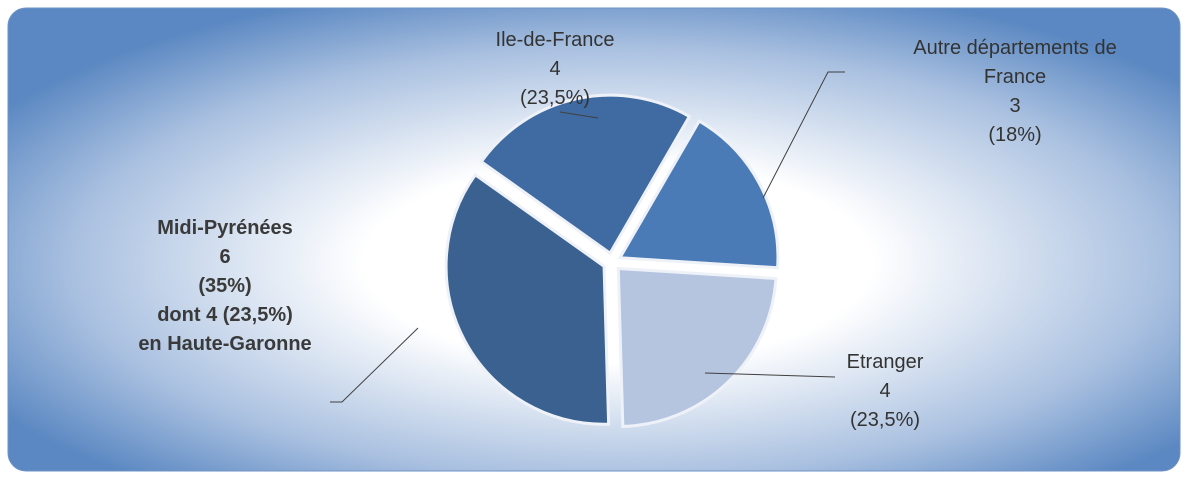 This screenshot has height=479, width=1188. I want to click on value-label: 3, so click(1015, 106).